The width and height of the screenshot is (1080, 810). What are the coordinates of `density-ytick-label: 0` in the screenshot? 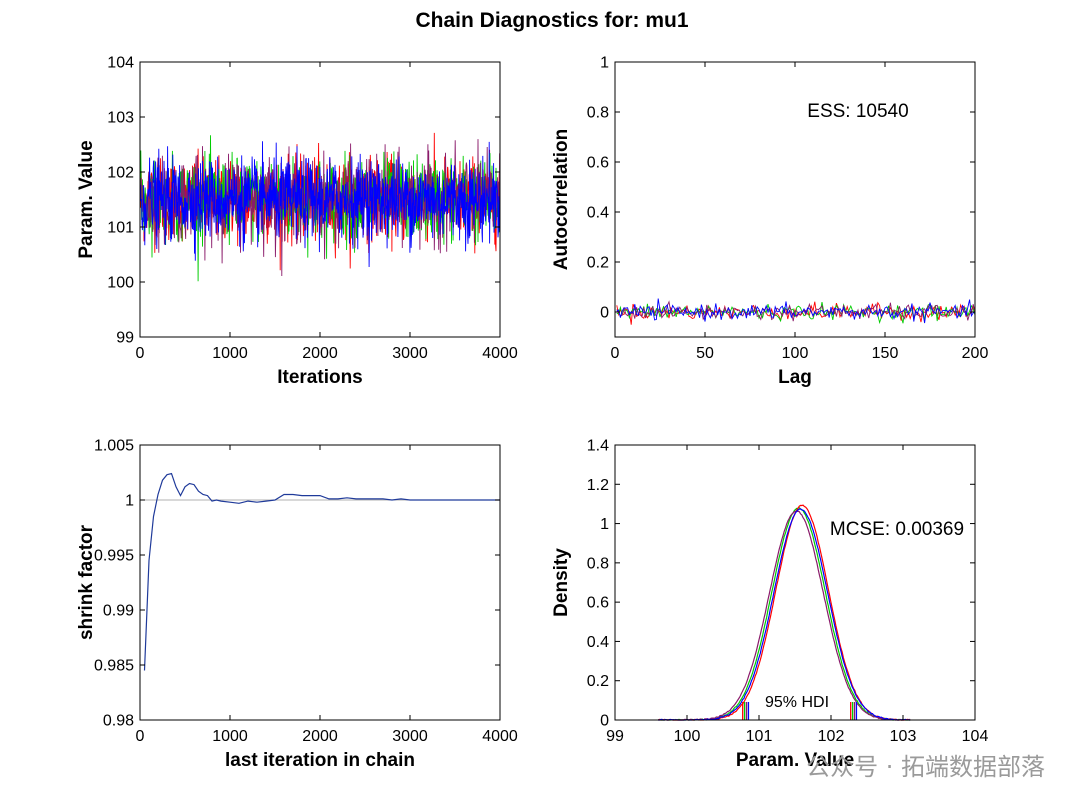 It's located at (604, 721).